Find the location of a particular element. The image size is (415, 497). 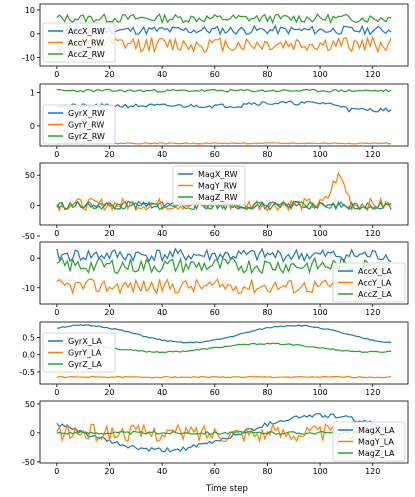

legend: MagX_LA MagY_LA MagZ_LA is located at coordinates (369, 441).